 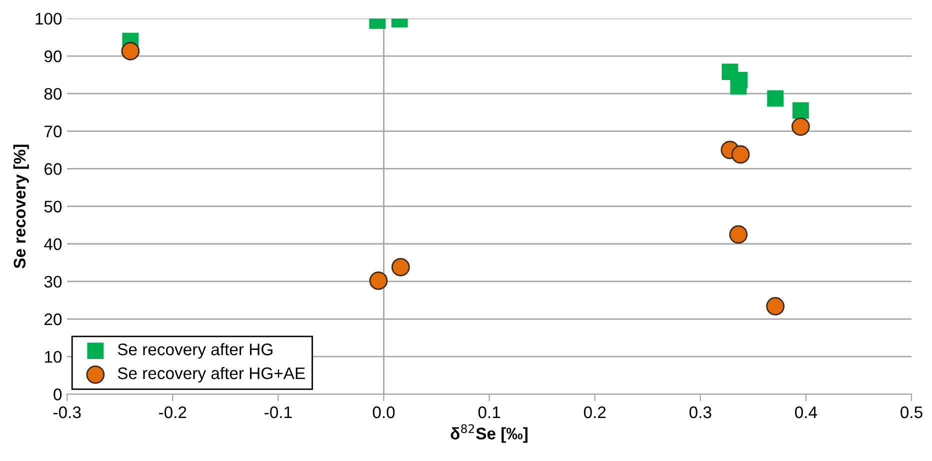 What do you see at coordinates (53, 356) in the screenshot?
I see `y-tick-label: 10` at bounding box center [53, 356].